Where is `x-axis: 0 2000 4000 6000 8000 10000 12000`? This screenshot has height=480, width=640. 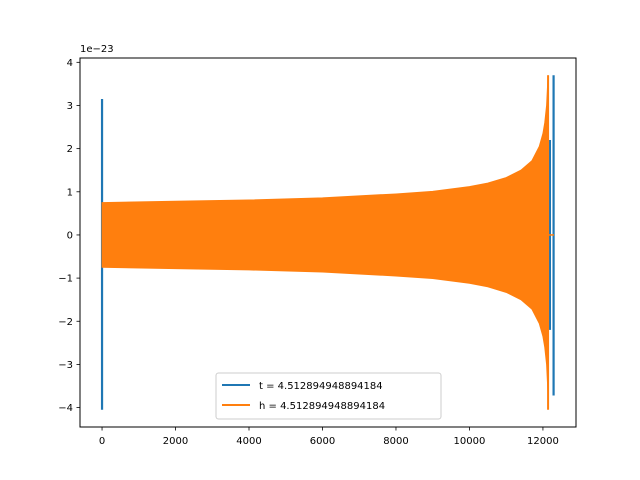 x-axis: 0 2000 4000 6000 8000 10000 12000 is located at coordinates (329, 437).